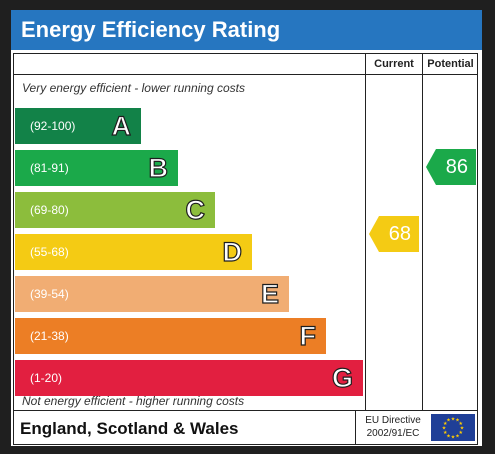 This screenshot has height=454, width=495. What do you see at coordinates (269, 293) in the screenshot?
I see `band-letter: E` at bounding box center [269, 293].